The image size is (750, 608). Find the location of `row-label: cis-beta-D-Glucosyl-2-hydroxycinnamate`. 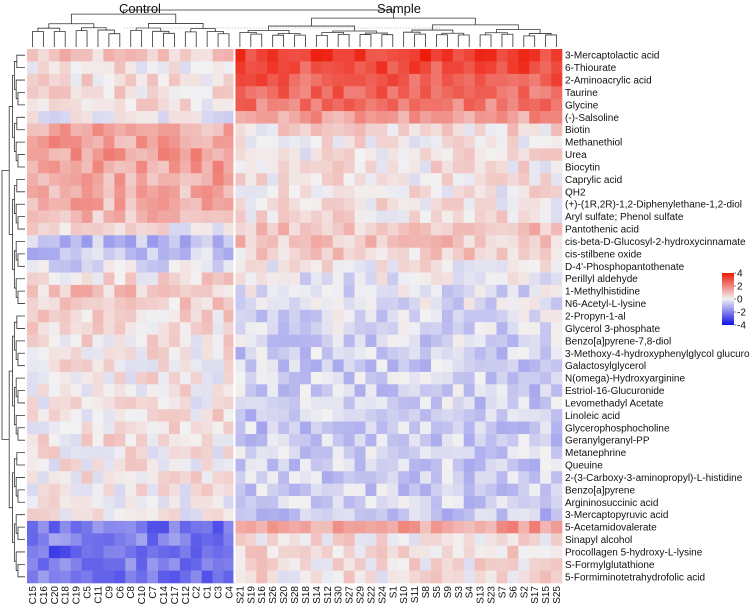

row-label: cis-beta-D-Glucosyl-2-hydroxycinnamate is located at coordinates (655, 242).